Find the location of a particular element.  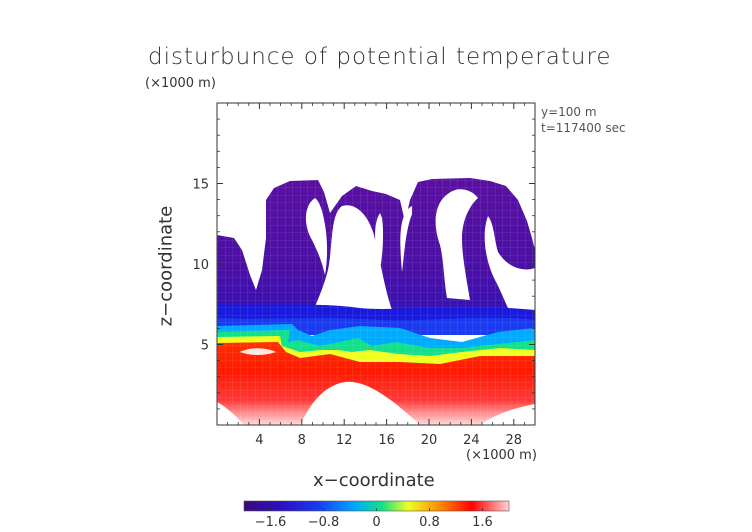

x-tick-label: 8 is located at coordinates (302, 440).